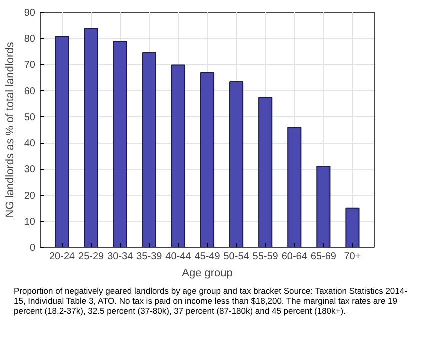 The height and width of the screenshot is (338, 424). I want to click on x-tick-label: 35-39, so click(149, 257).